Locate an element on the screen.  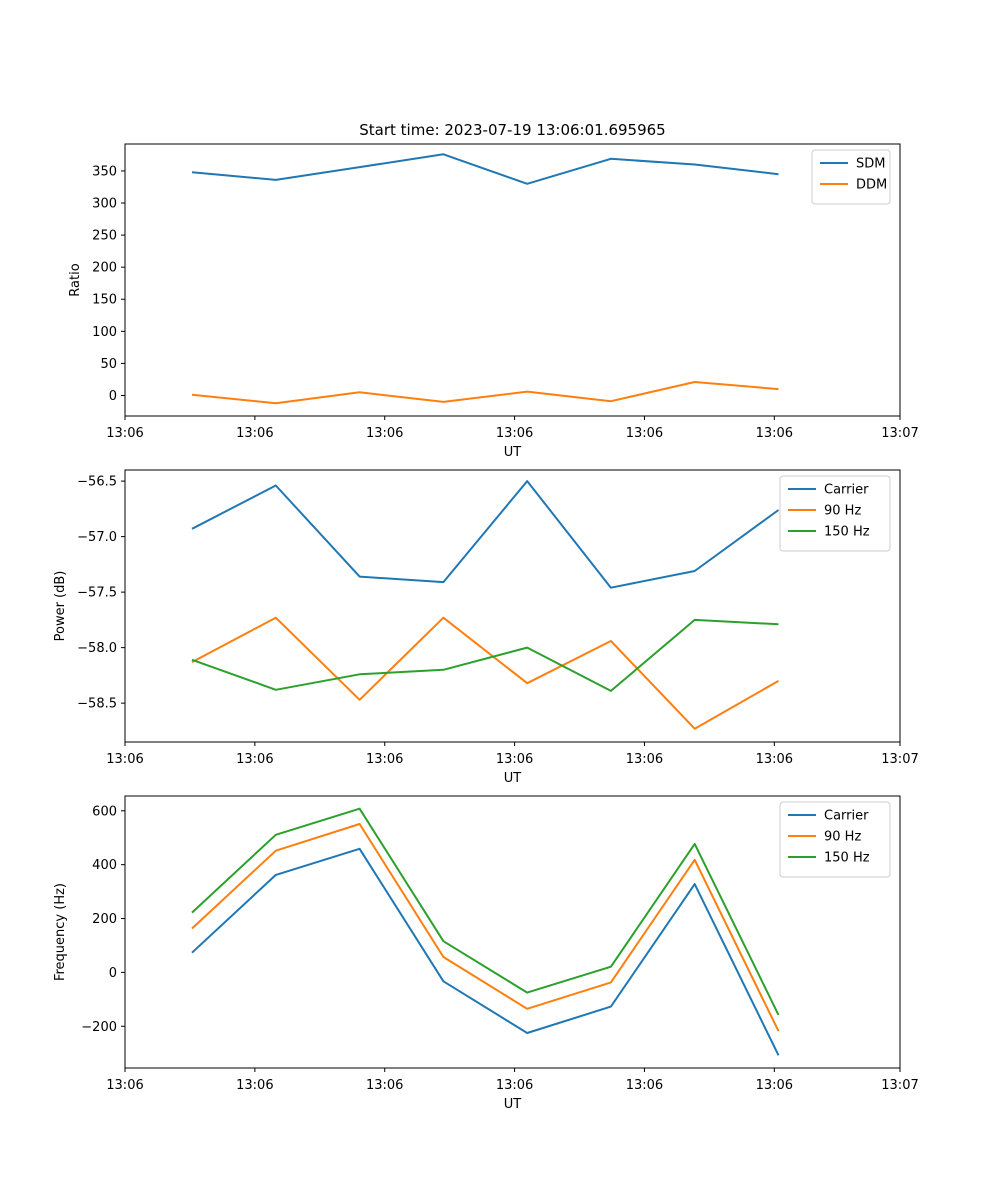
y-tick-label: 100 is located at coordinates (104, 332).